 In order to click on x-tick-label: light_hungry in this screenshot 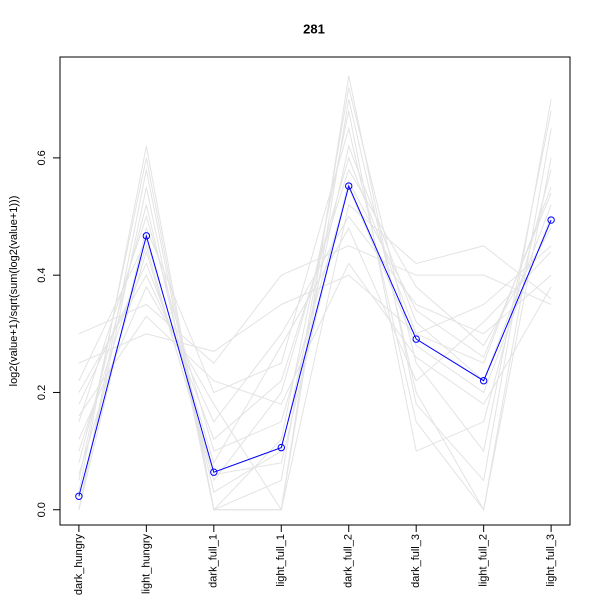, I will do `click(146, 564)`.